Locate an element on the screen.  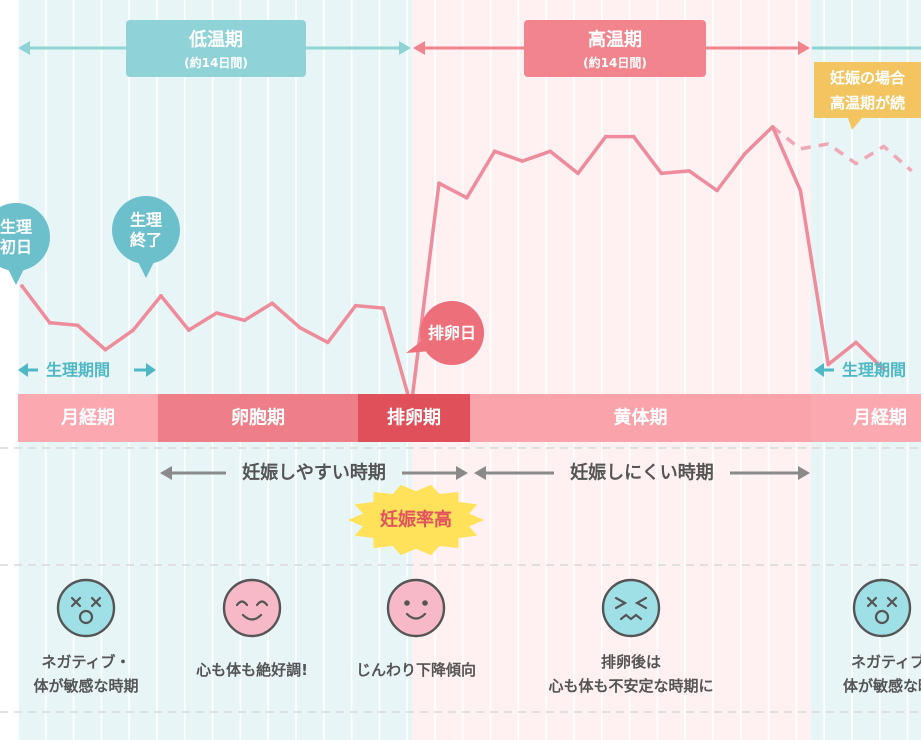
mood-text-line1: ネガティブ・ is located at coordinates (85, 662).